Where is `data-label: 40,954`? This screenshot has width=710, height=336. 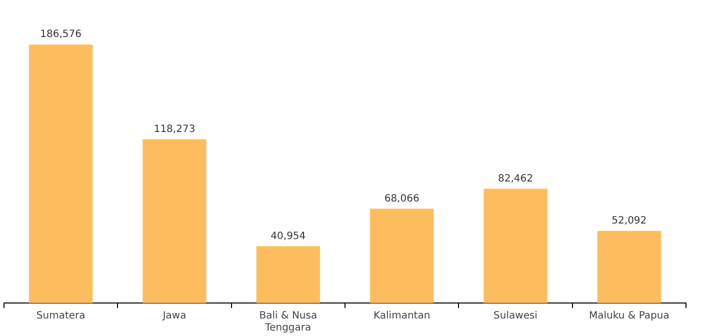
data-label: 40,954 is located at coordinates (288, 236).